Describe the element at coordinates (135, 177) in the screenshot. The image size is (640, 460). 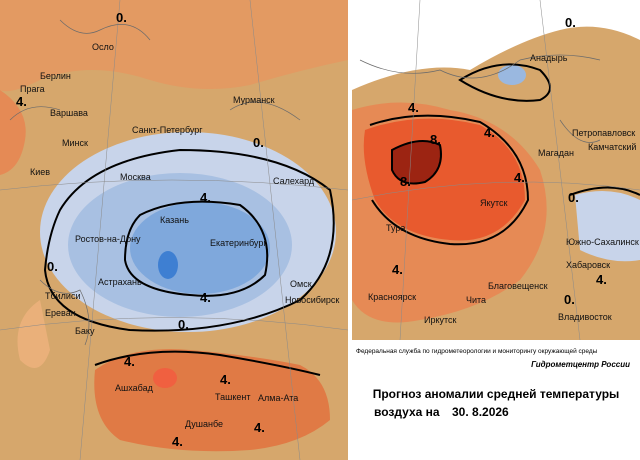
I see `city-label: Москва` at that location.